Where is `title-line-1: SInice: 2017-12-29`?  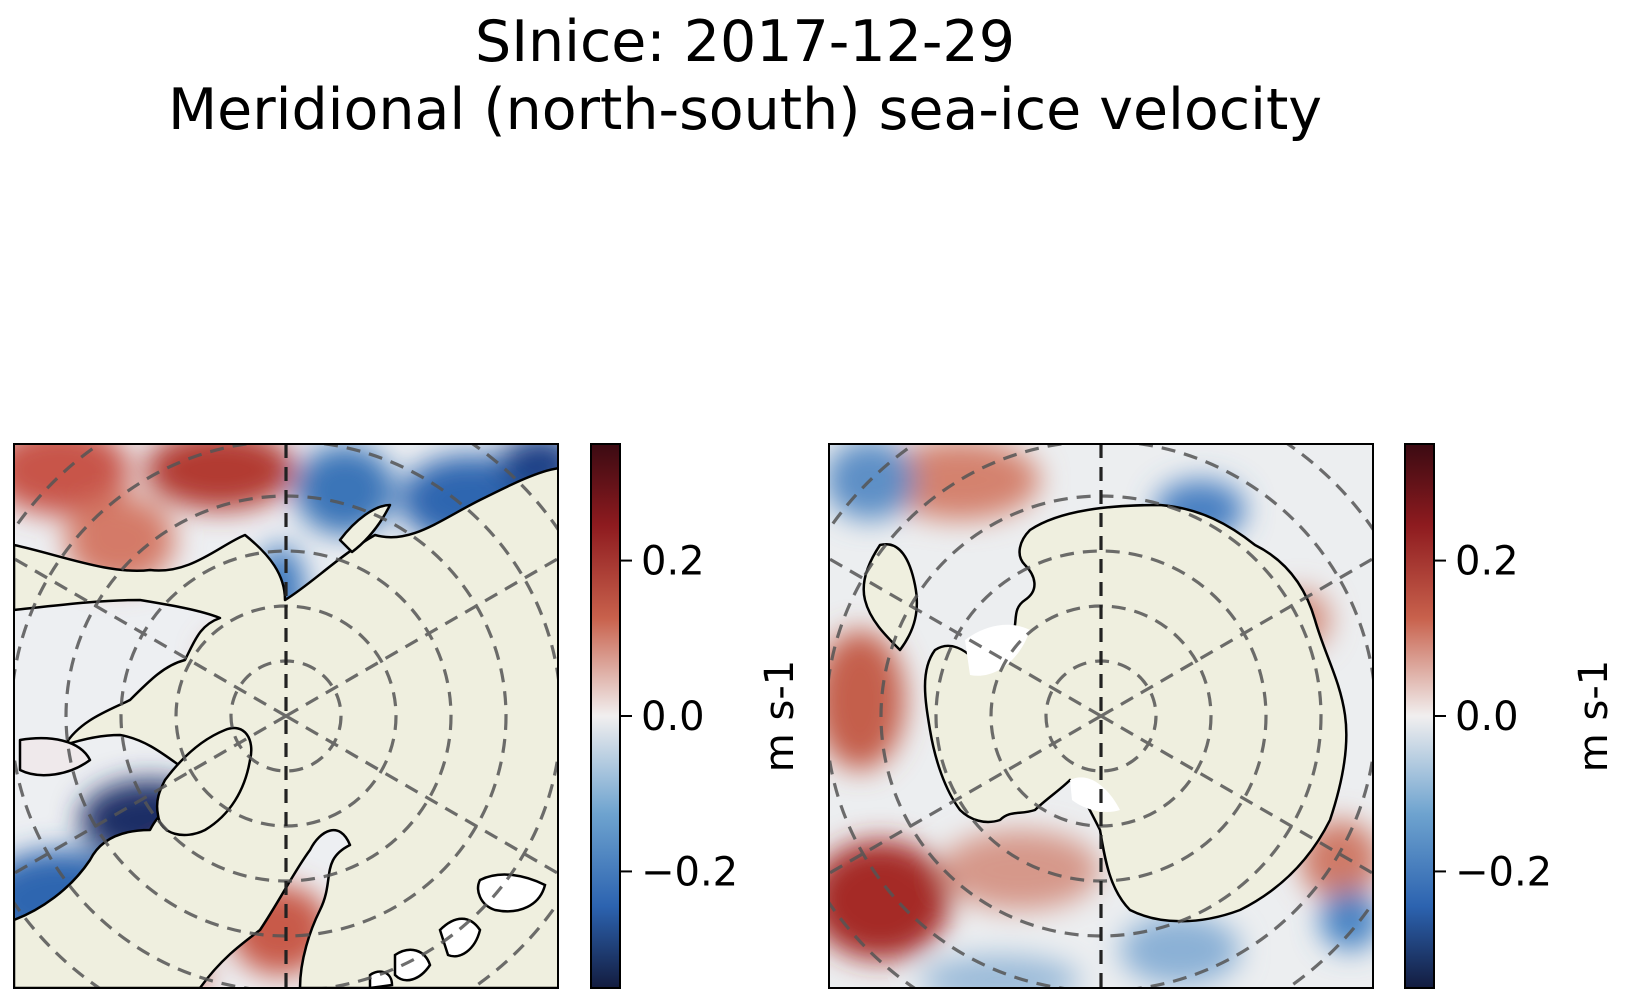 title-line-1: SInice: 2017-12-29 is located at coordinates (745, 42).